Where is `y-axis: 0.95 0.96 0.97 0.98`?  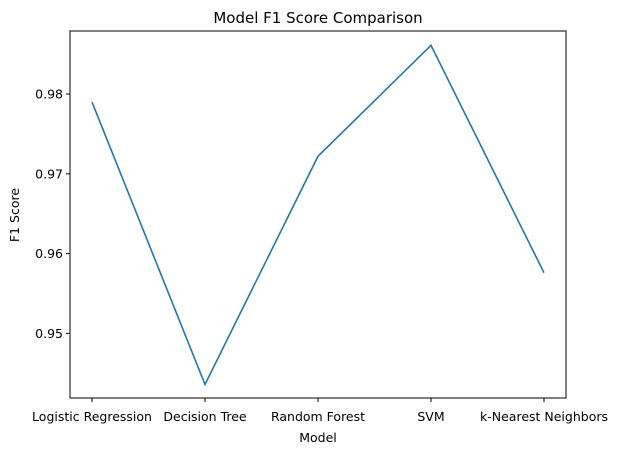 y-axis: 0.95 0.96 0.97 0.98 is located at coordinates (52, 214).